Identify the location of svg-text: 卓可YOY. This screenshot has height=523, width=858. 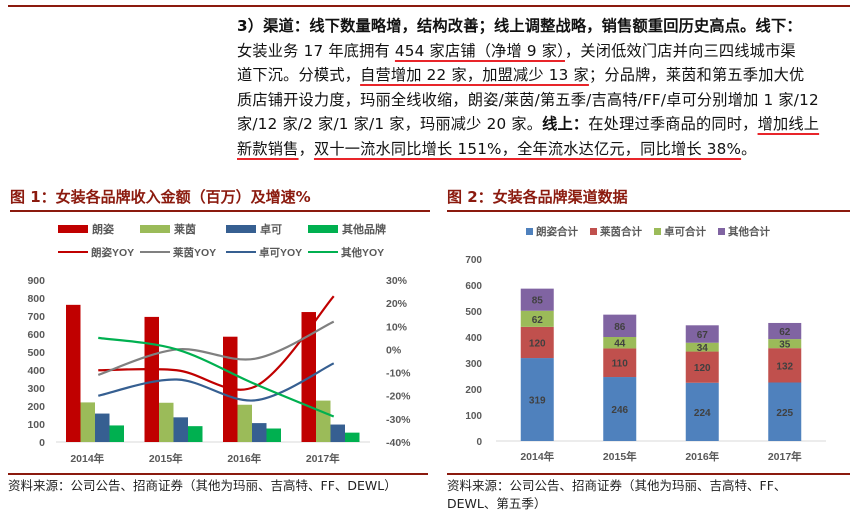
(280, 252).